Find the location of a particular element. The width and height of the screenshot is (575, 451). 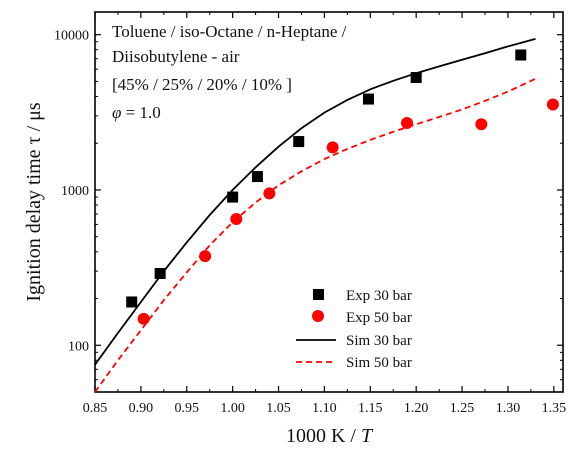

x-tick-label: 0.85 is located at coordinates (95, 408).